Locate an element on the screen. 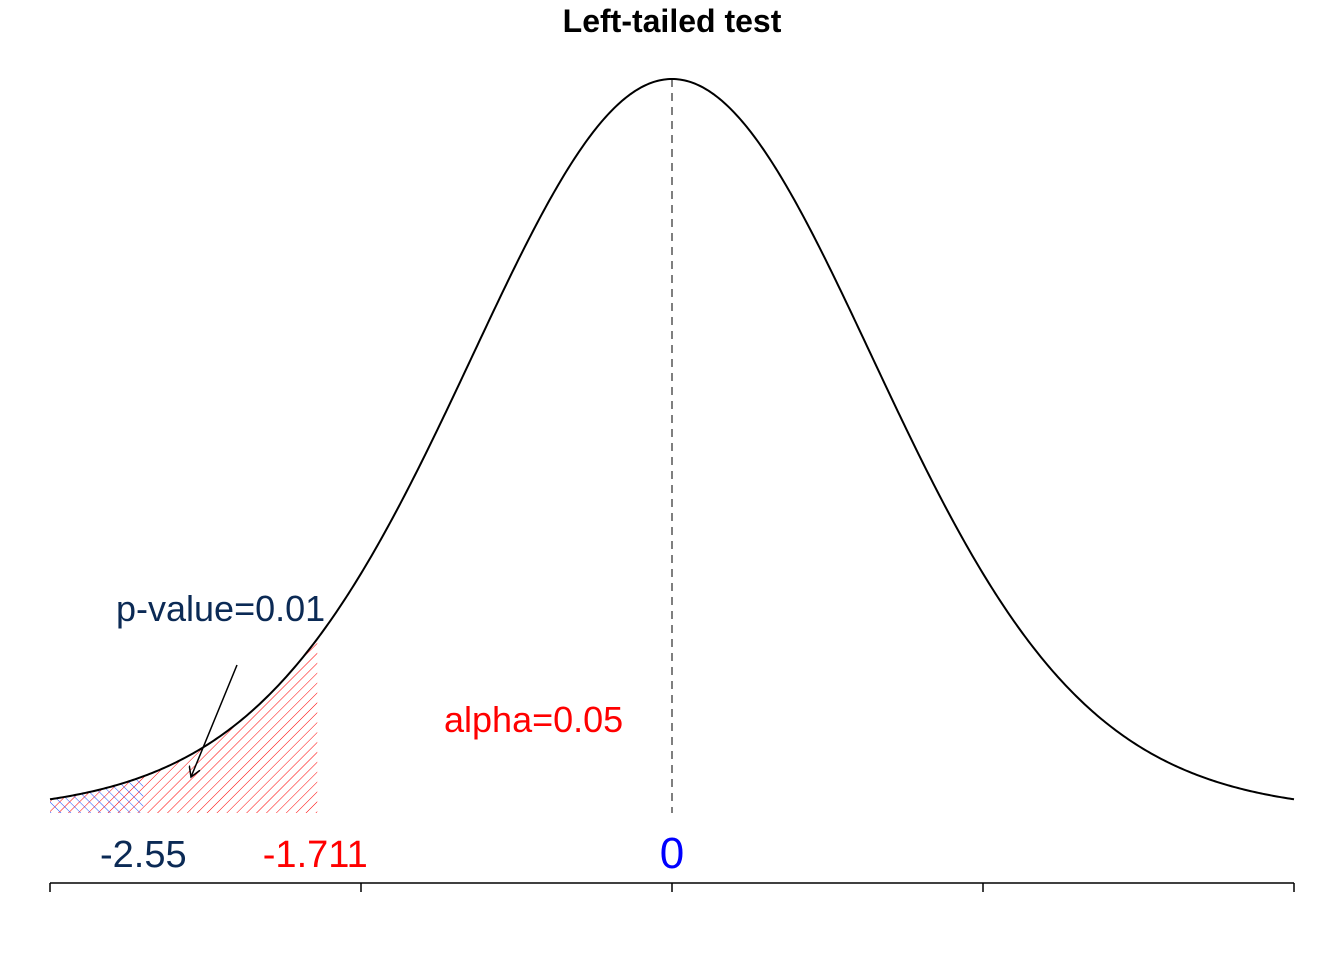 The height and width of the screenshot is (960, 1344). chart-title: Left-tailed test is located at coordinates (672, 21).